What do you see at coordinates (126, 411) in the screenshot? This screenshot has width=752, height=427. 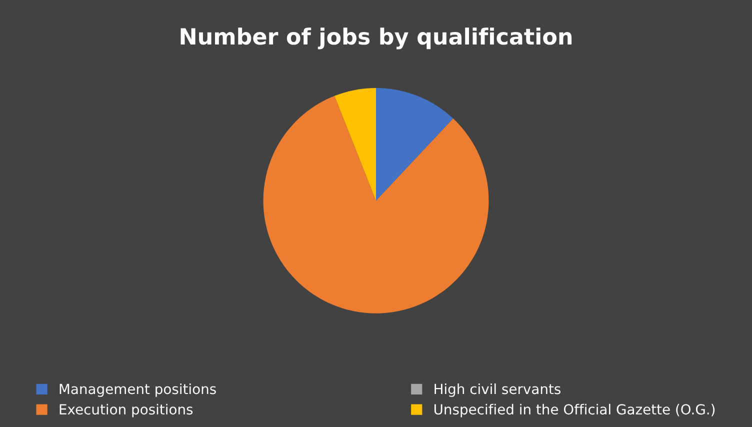 I see `legend-label: Execution positions` at bounding box center [126, 411].